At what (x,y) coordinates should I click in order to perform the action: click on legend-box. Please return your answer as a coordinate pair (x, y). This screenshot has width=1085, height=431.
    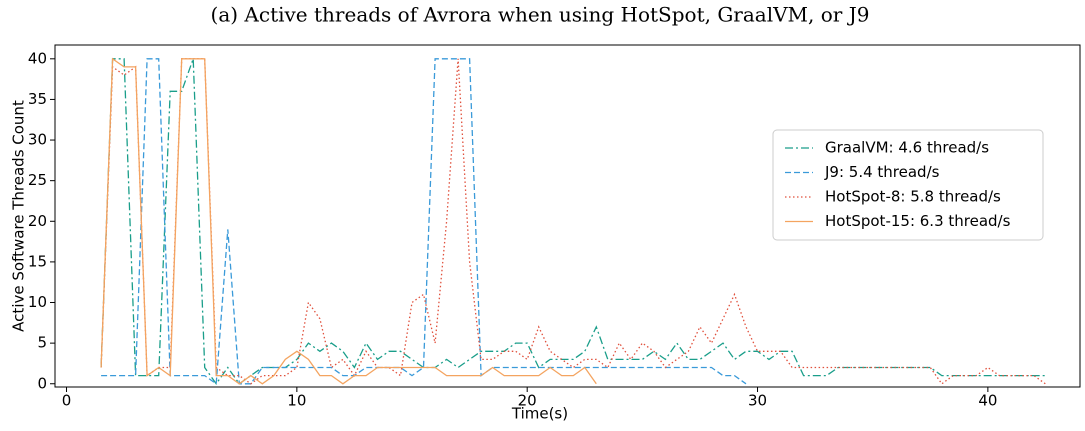
    Looking at the image, I should click on (908, 185).